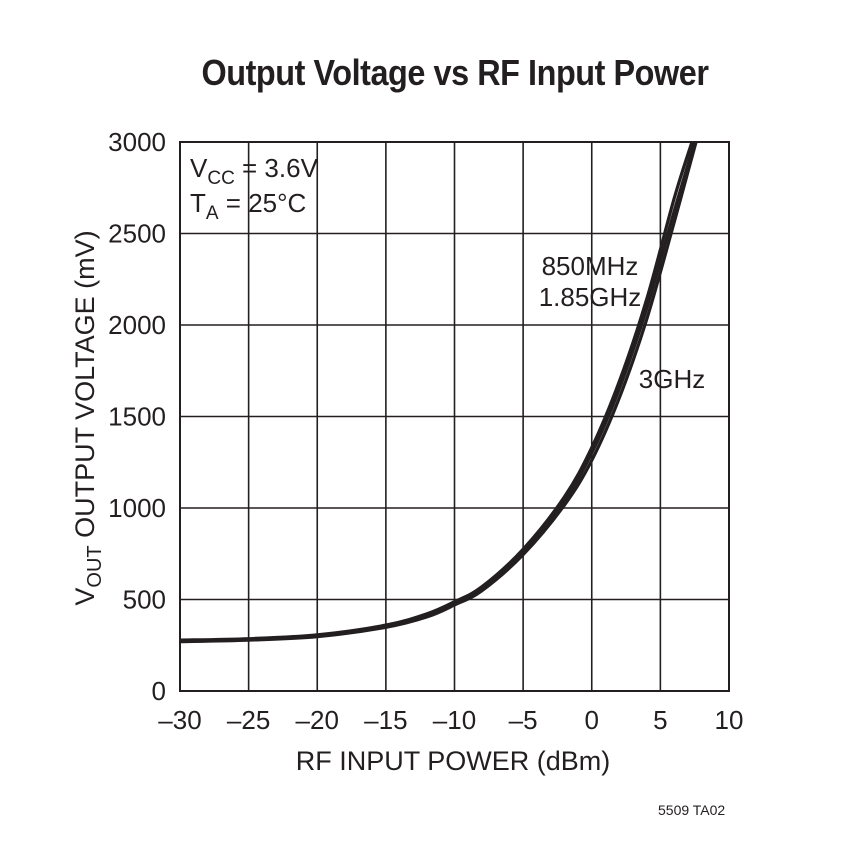 The height and width of the screenshot is (855, 850). Describe the element at coordinates (453, 761) in the screenshot. I see `x-axis-label: RF INPUT POWER (dBm)` at that location.